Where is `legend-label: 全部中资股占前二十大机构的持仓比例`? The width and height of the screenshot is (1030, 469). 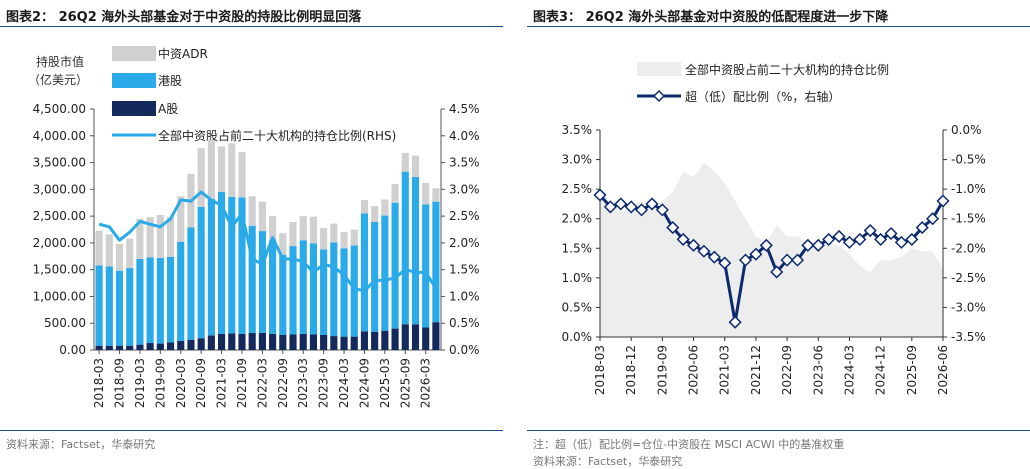
legend-label: 全部中资股占前二十大机构的持仓比例 is located at coordinates (787, 69).